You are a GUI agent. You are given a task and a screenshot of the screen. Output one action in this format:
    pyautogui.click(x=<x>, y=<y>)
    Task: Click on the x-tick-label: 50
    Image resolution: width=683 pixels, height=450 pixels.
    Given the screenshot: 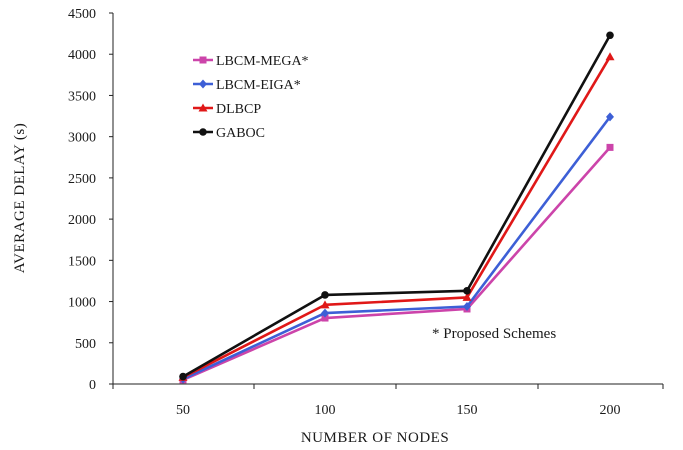 What is the action you would take?
    pyautogui.click(x=183, y=410)
    